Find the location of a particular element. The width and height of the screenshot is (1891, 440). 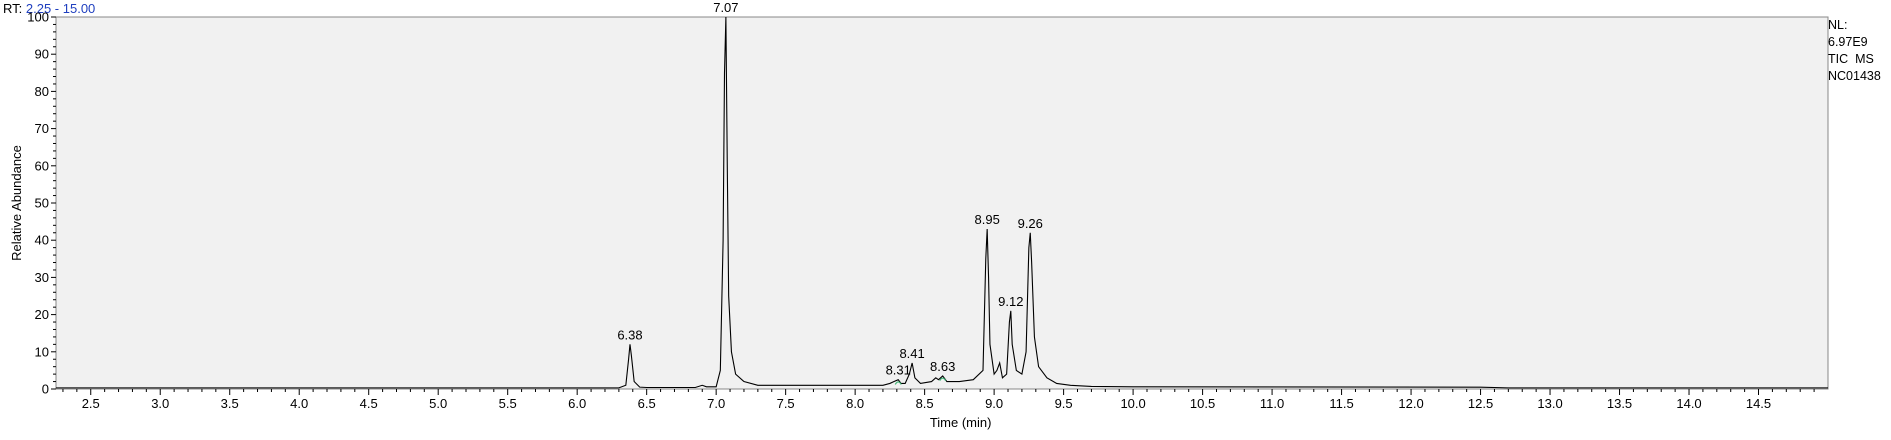

x-tick-label: 8.0 is located at coordinates (855, 403).